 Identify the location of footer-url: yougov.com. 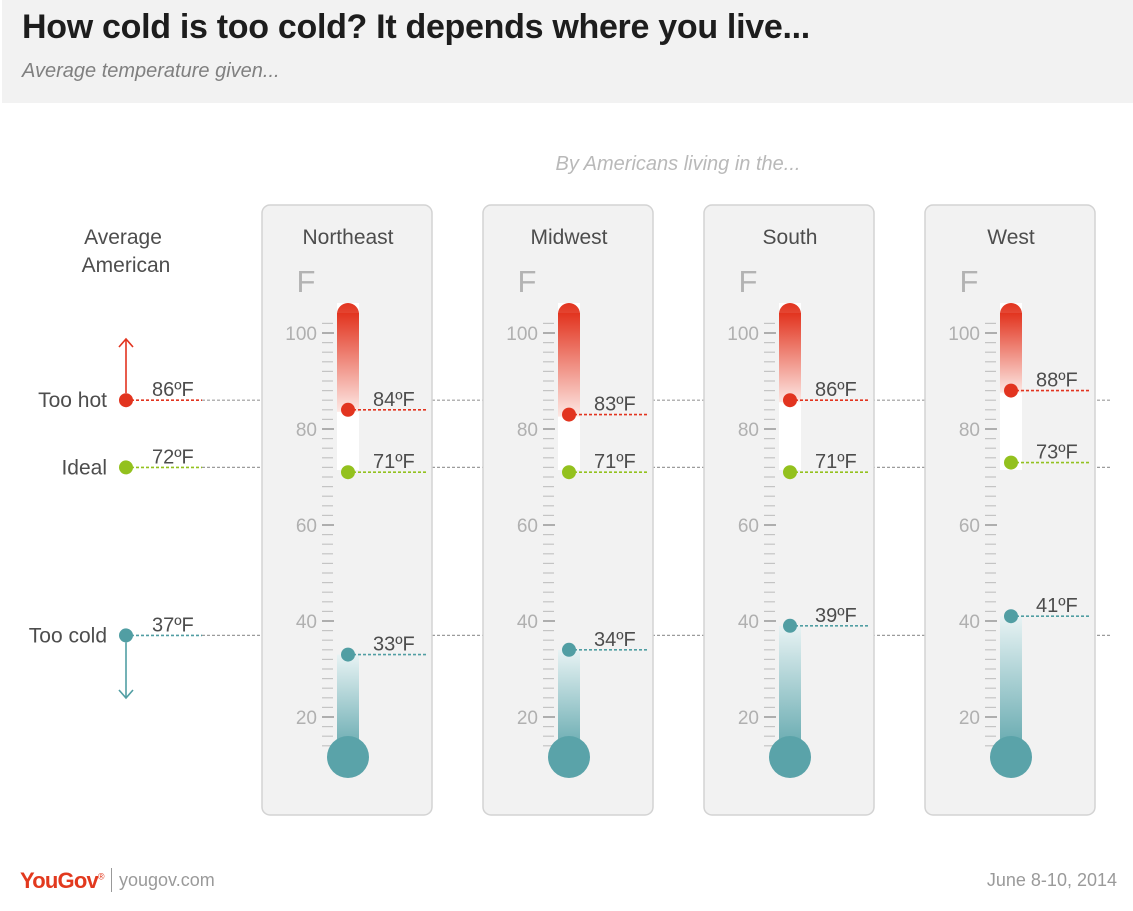
(167, 880).